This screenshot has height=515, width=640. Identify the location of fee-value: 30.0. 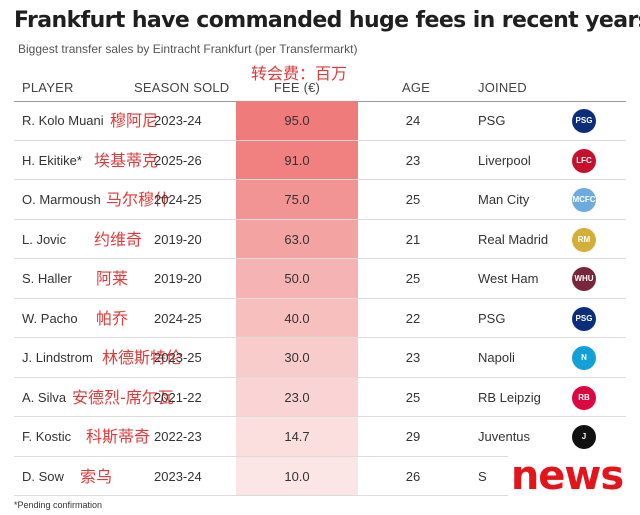
(297, 357).